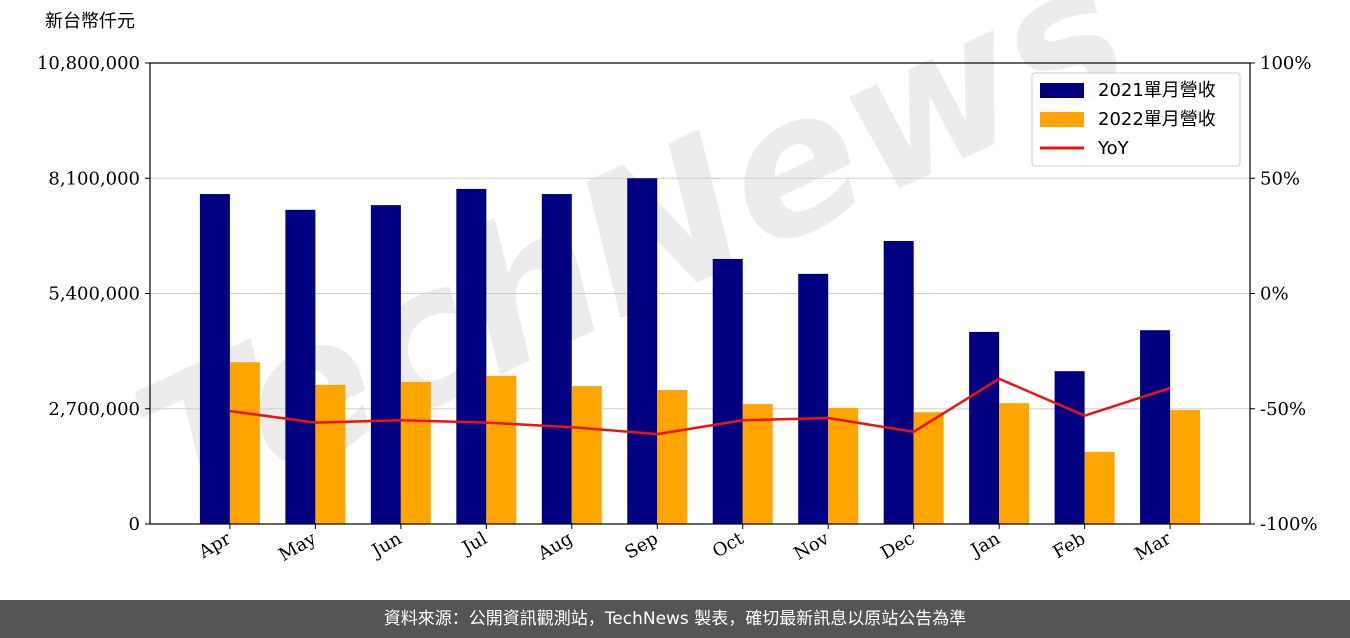  Describe the element at coordinates (641, 545) in the screenshot. I see `x-tick-label: Sep` at that location.